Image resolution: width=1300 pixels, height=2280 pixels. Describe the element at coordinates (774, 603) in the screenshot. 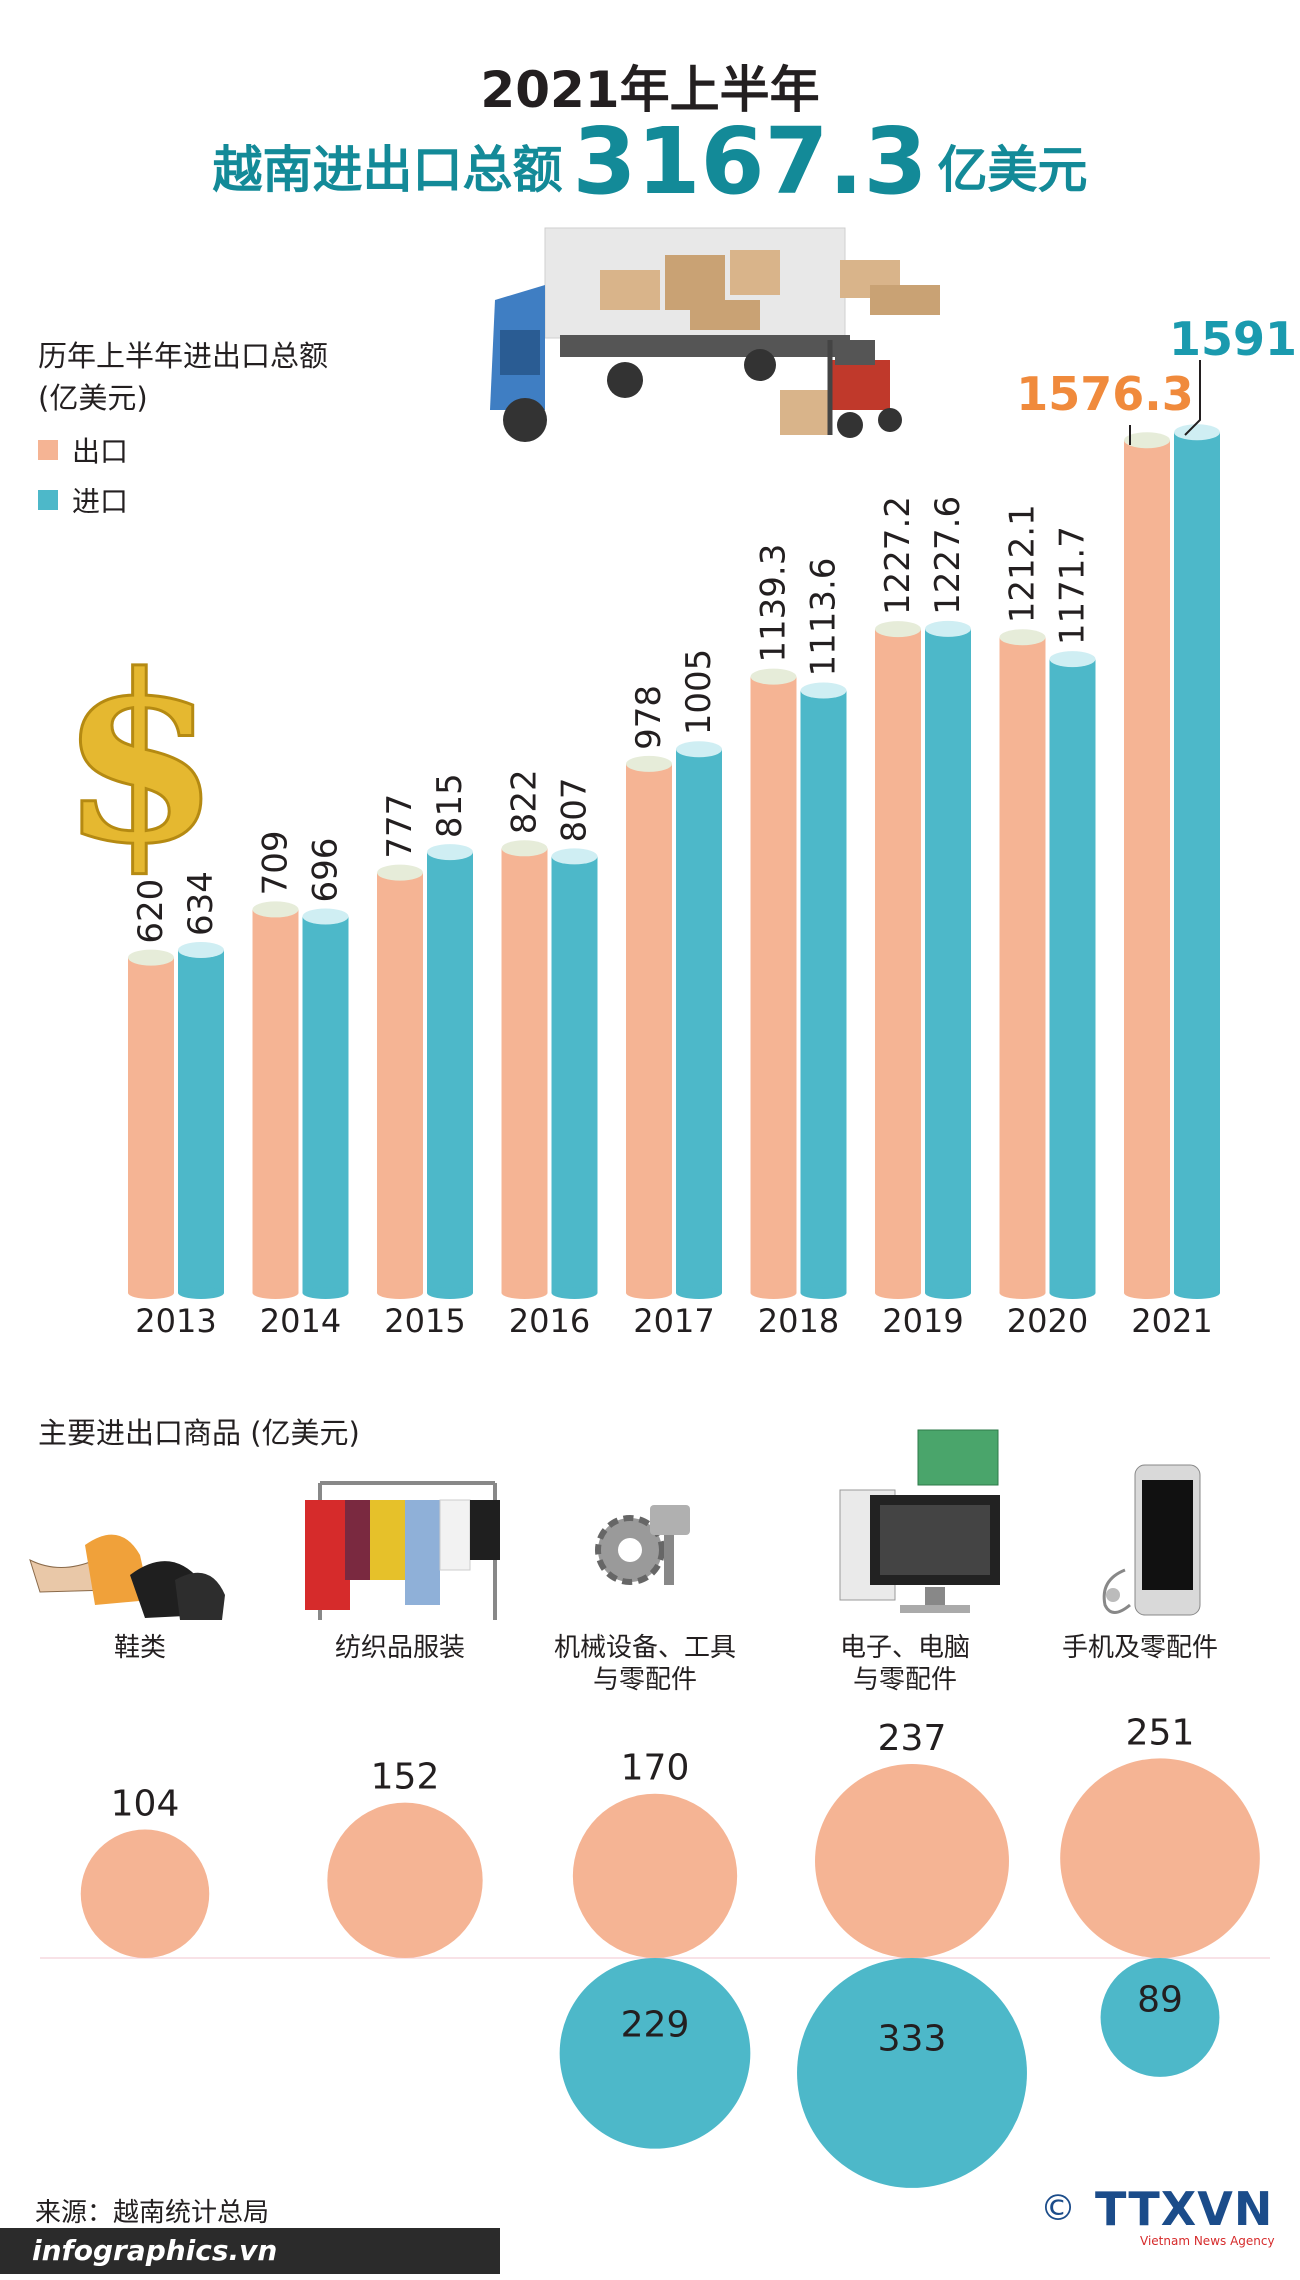

I see `bar-label-export-2018: 1139.3` at that location.